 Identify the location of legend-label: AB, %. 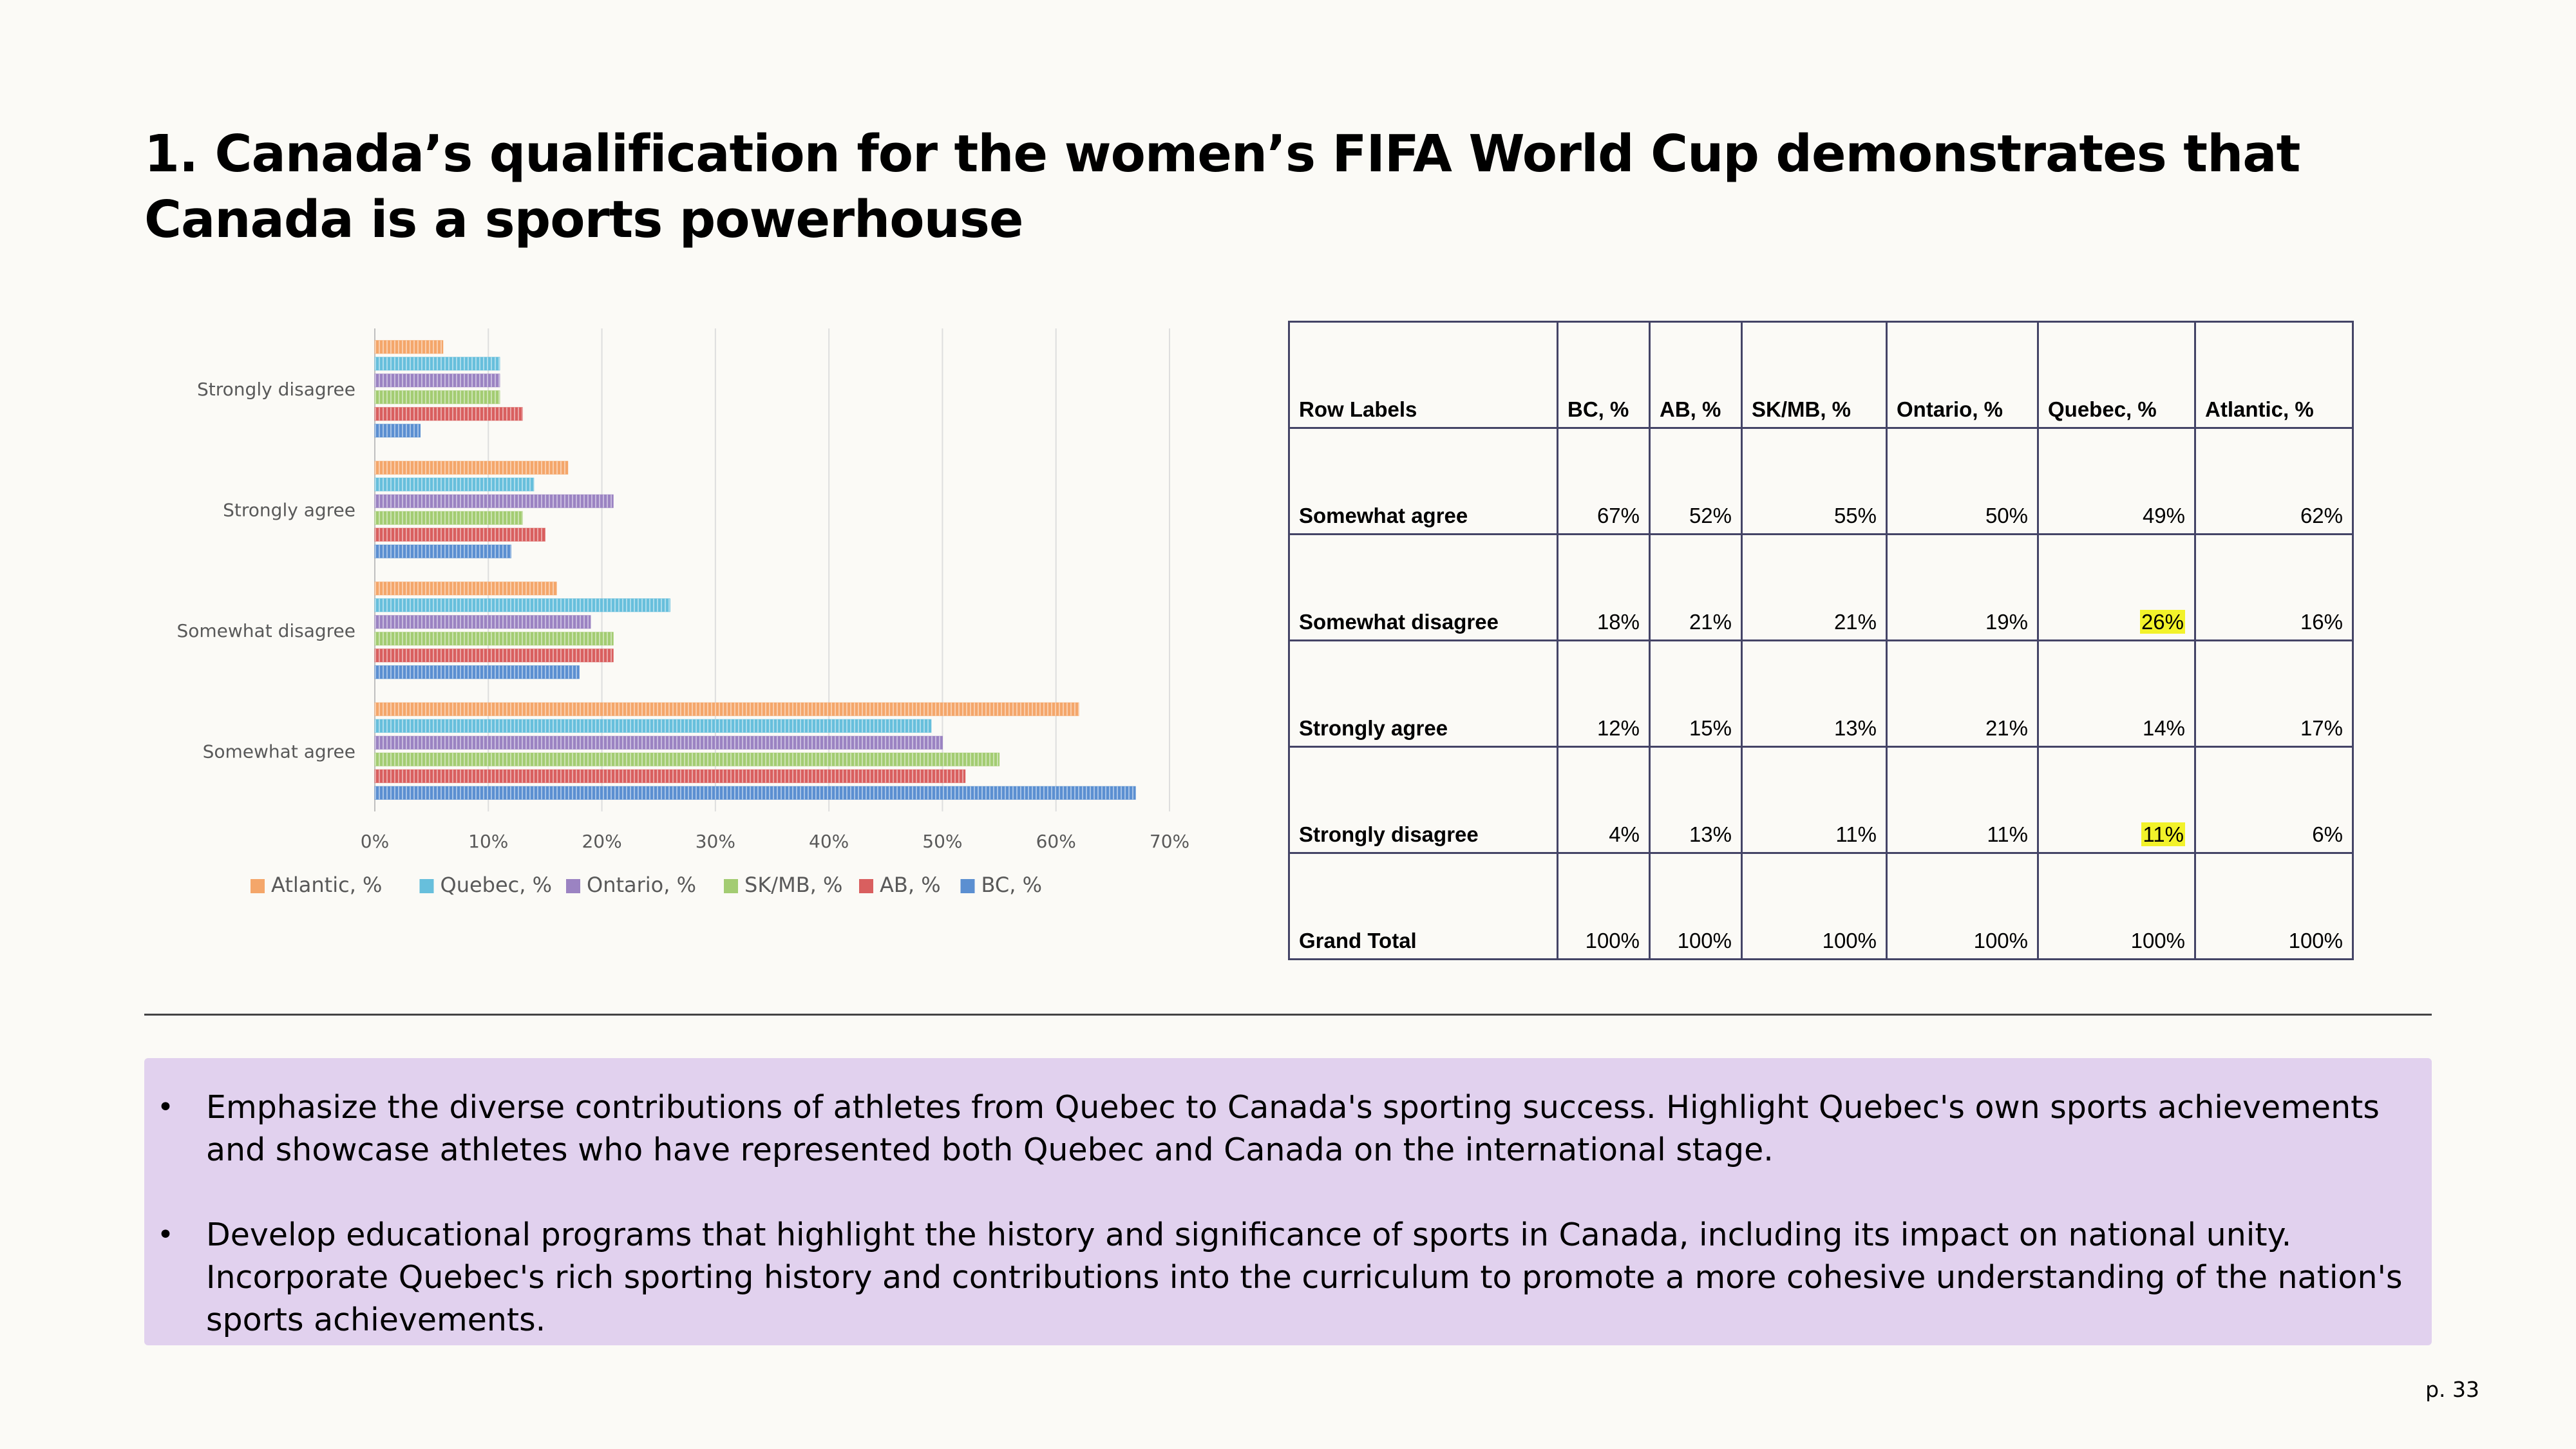
(910, 885).